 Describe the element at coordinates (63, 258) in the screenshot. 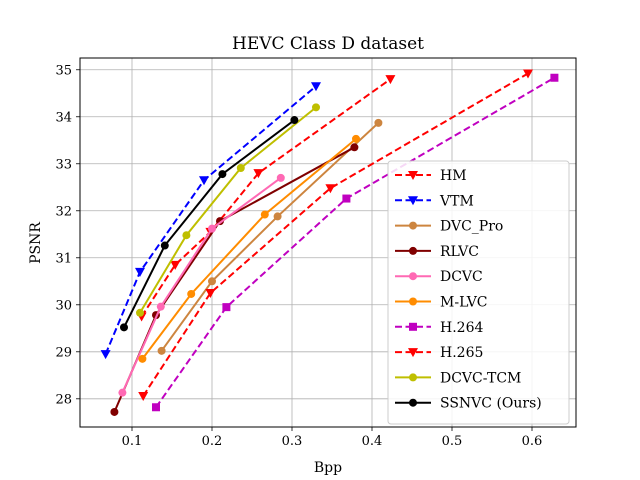

I see `y-tick-label: 31` at that location.